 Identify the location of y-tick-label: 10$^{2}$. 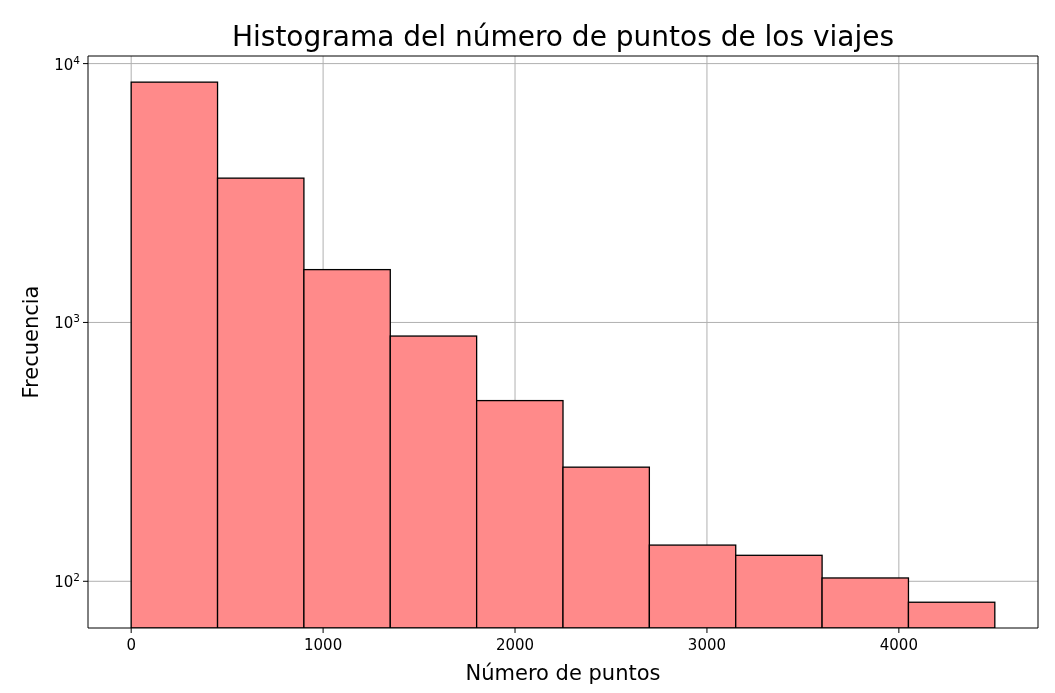
(67, 581).